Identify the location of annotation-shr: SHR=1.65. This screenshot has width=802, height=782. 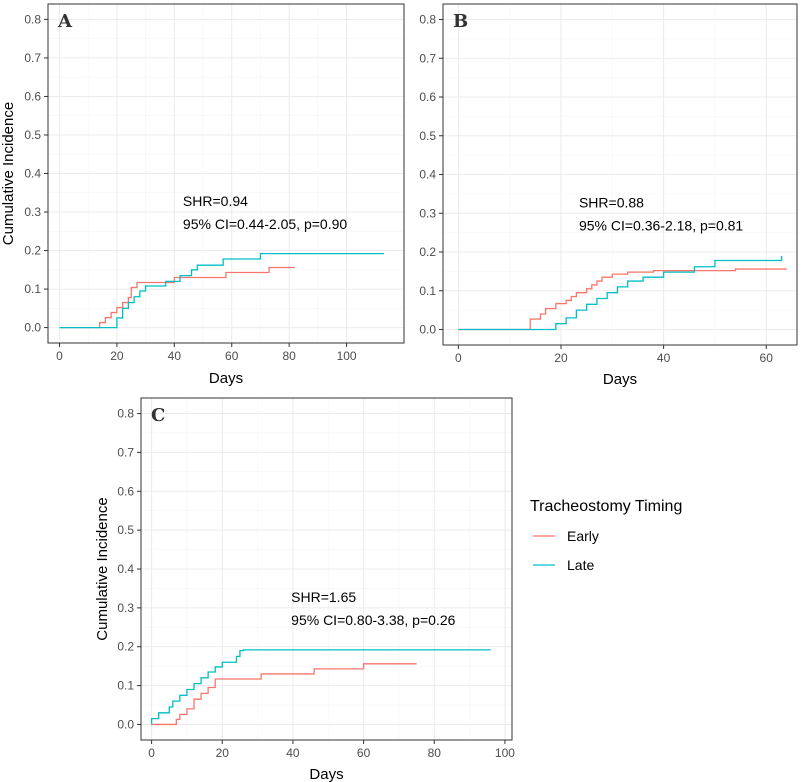
(323, 597).